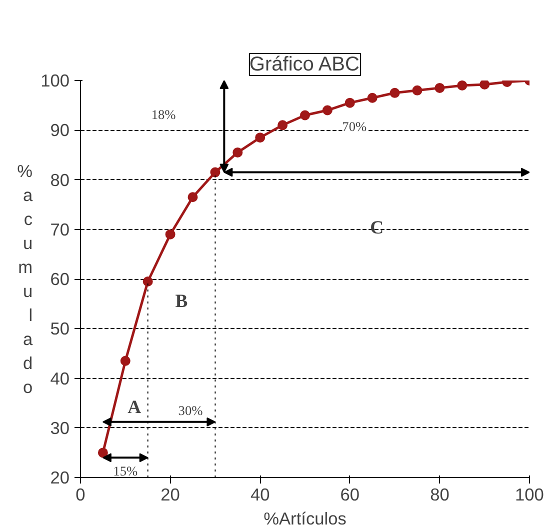 This screenshot has height=531, width=549. What do you see at coordinates (55, 80) in the screenshot?
I see `y-tick-label: 100` at bounding box center [55, 80].